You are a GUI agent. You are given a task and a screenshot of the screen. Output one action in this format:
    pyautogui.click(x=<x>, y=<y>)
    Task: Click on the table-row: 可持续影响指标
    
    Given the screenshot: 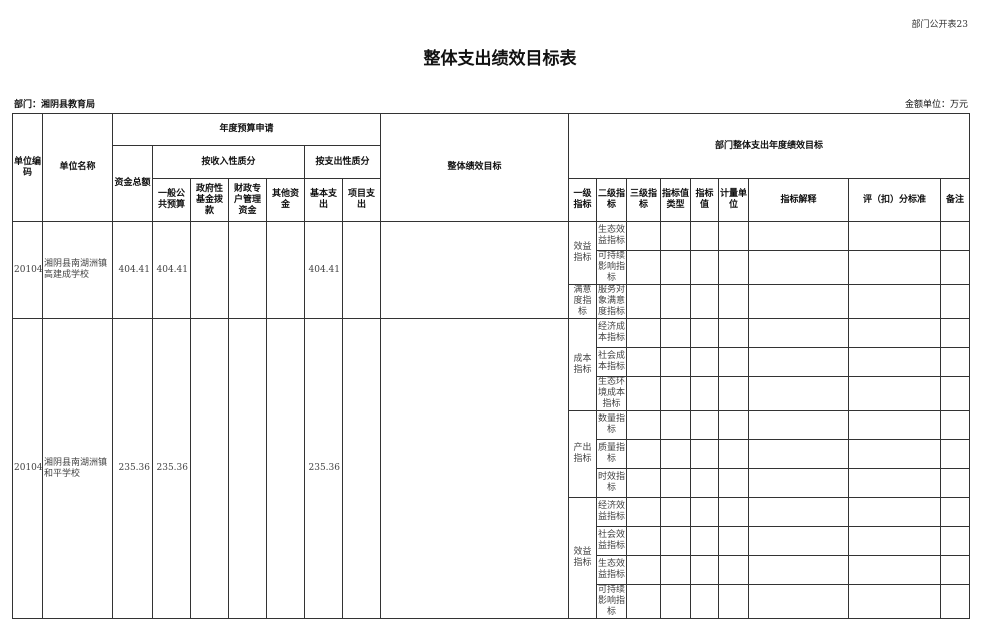 What is the action you would take?
    pyautogui.click(x=492, y=601)
    